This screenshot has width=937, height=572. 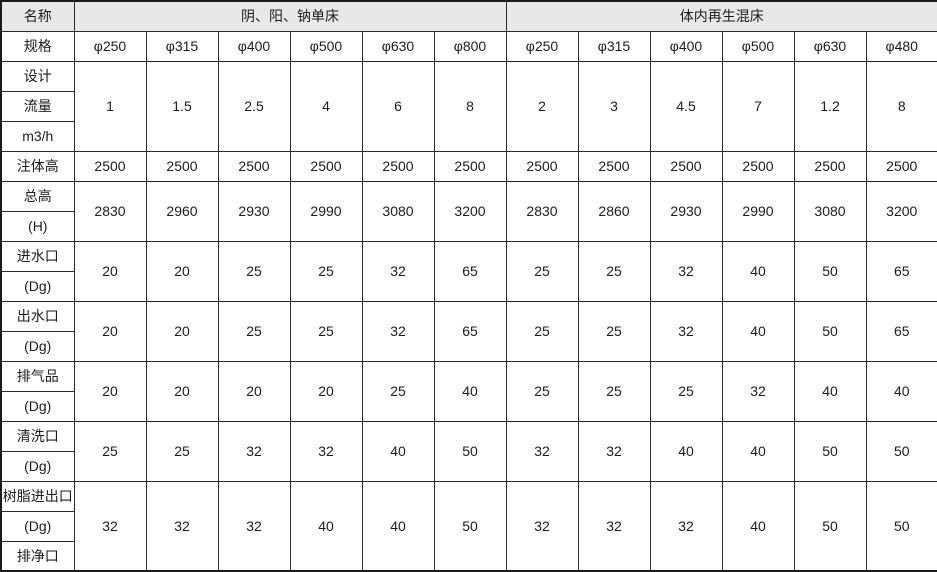 I want to click on data-cell: 3, so click(x=614, y=106).